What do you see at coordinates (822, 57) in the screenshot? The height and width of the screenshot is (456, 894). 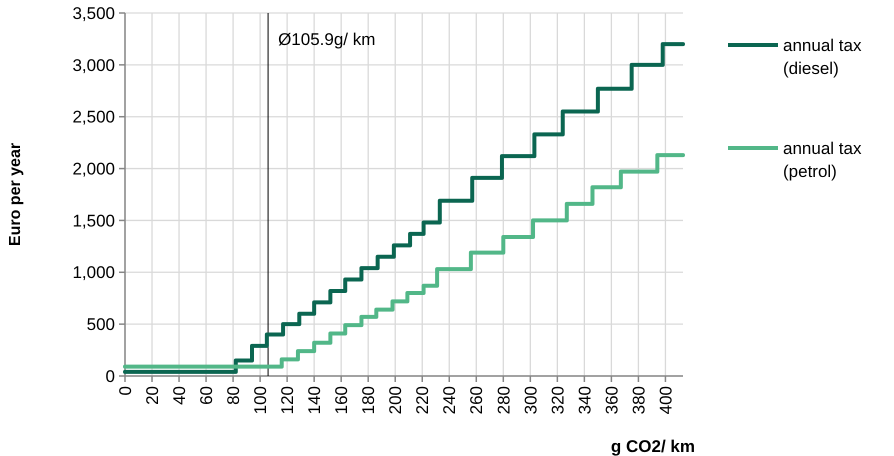 I see `legend-label: annual tax (diesel)` at bounding box center [822, 57].